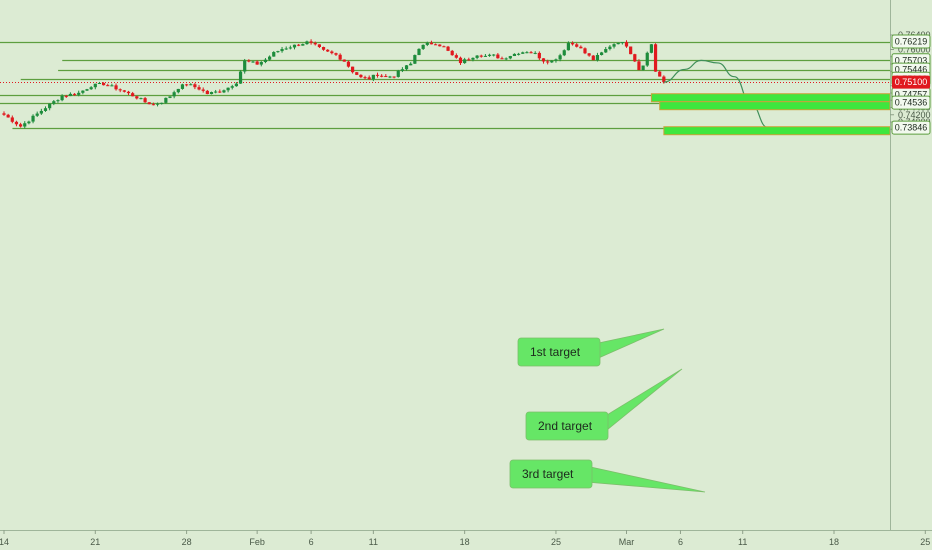  What do you see at coordinates (911, 60) in the screenshot?
I see `level-badge-label: 0.75703` at bounding box center [911, 60].